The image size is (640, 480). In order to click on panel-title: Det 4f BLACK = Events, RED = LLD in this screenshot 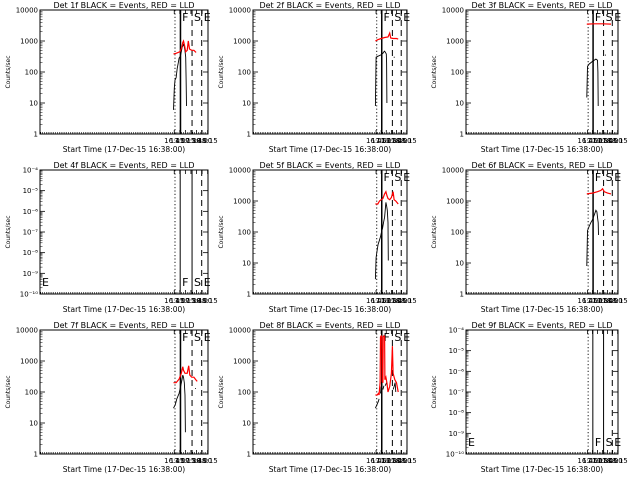, I will do `click(123, 165)`.